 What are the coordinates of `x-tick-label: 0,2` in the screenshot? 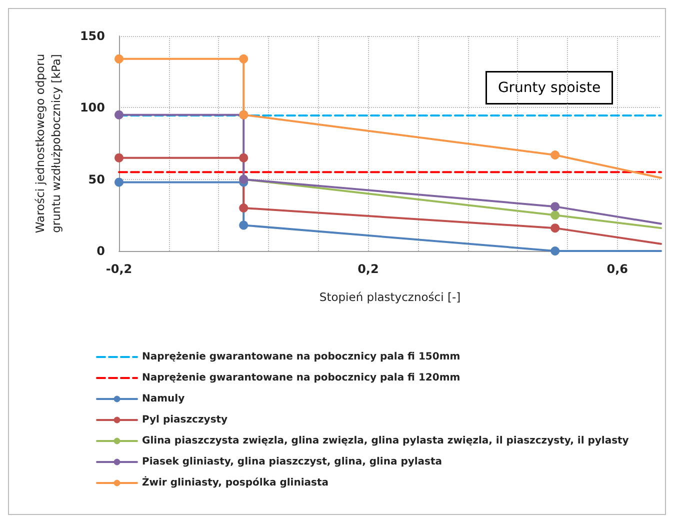 It's located at (368, 269).